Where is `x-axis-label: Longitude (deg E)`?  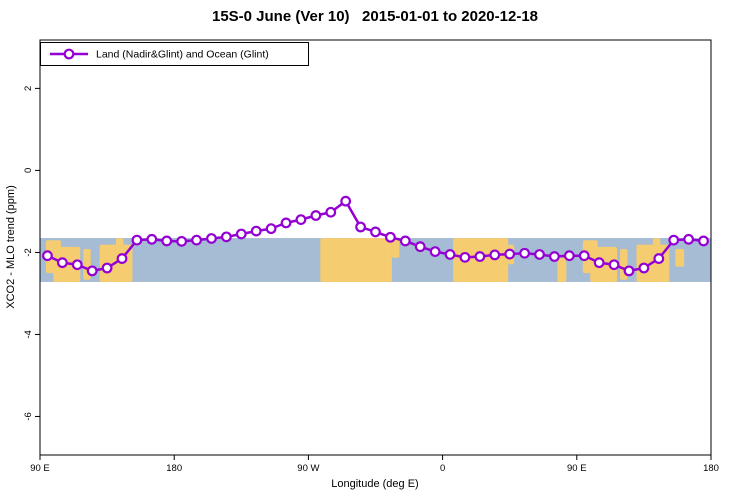 x-axis-label: Longitude (deg E) is located at coordinates (374, 484).